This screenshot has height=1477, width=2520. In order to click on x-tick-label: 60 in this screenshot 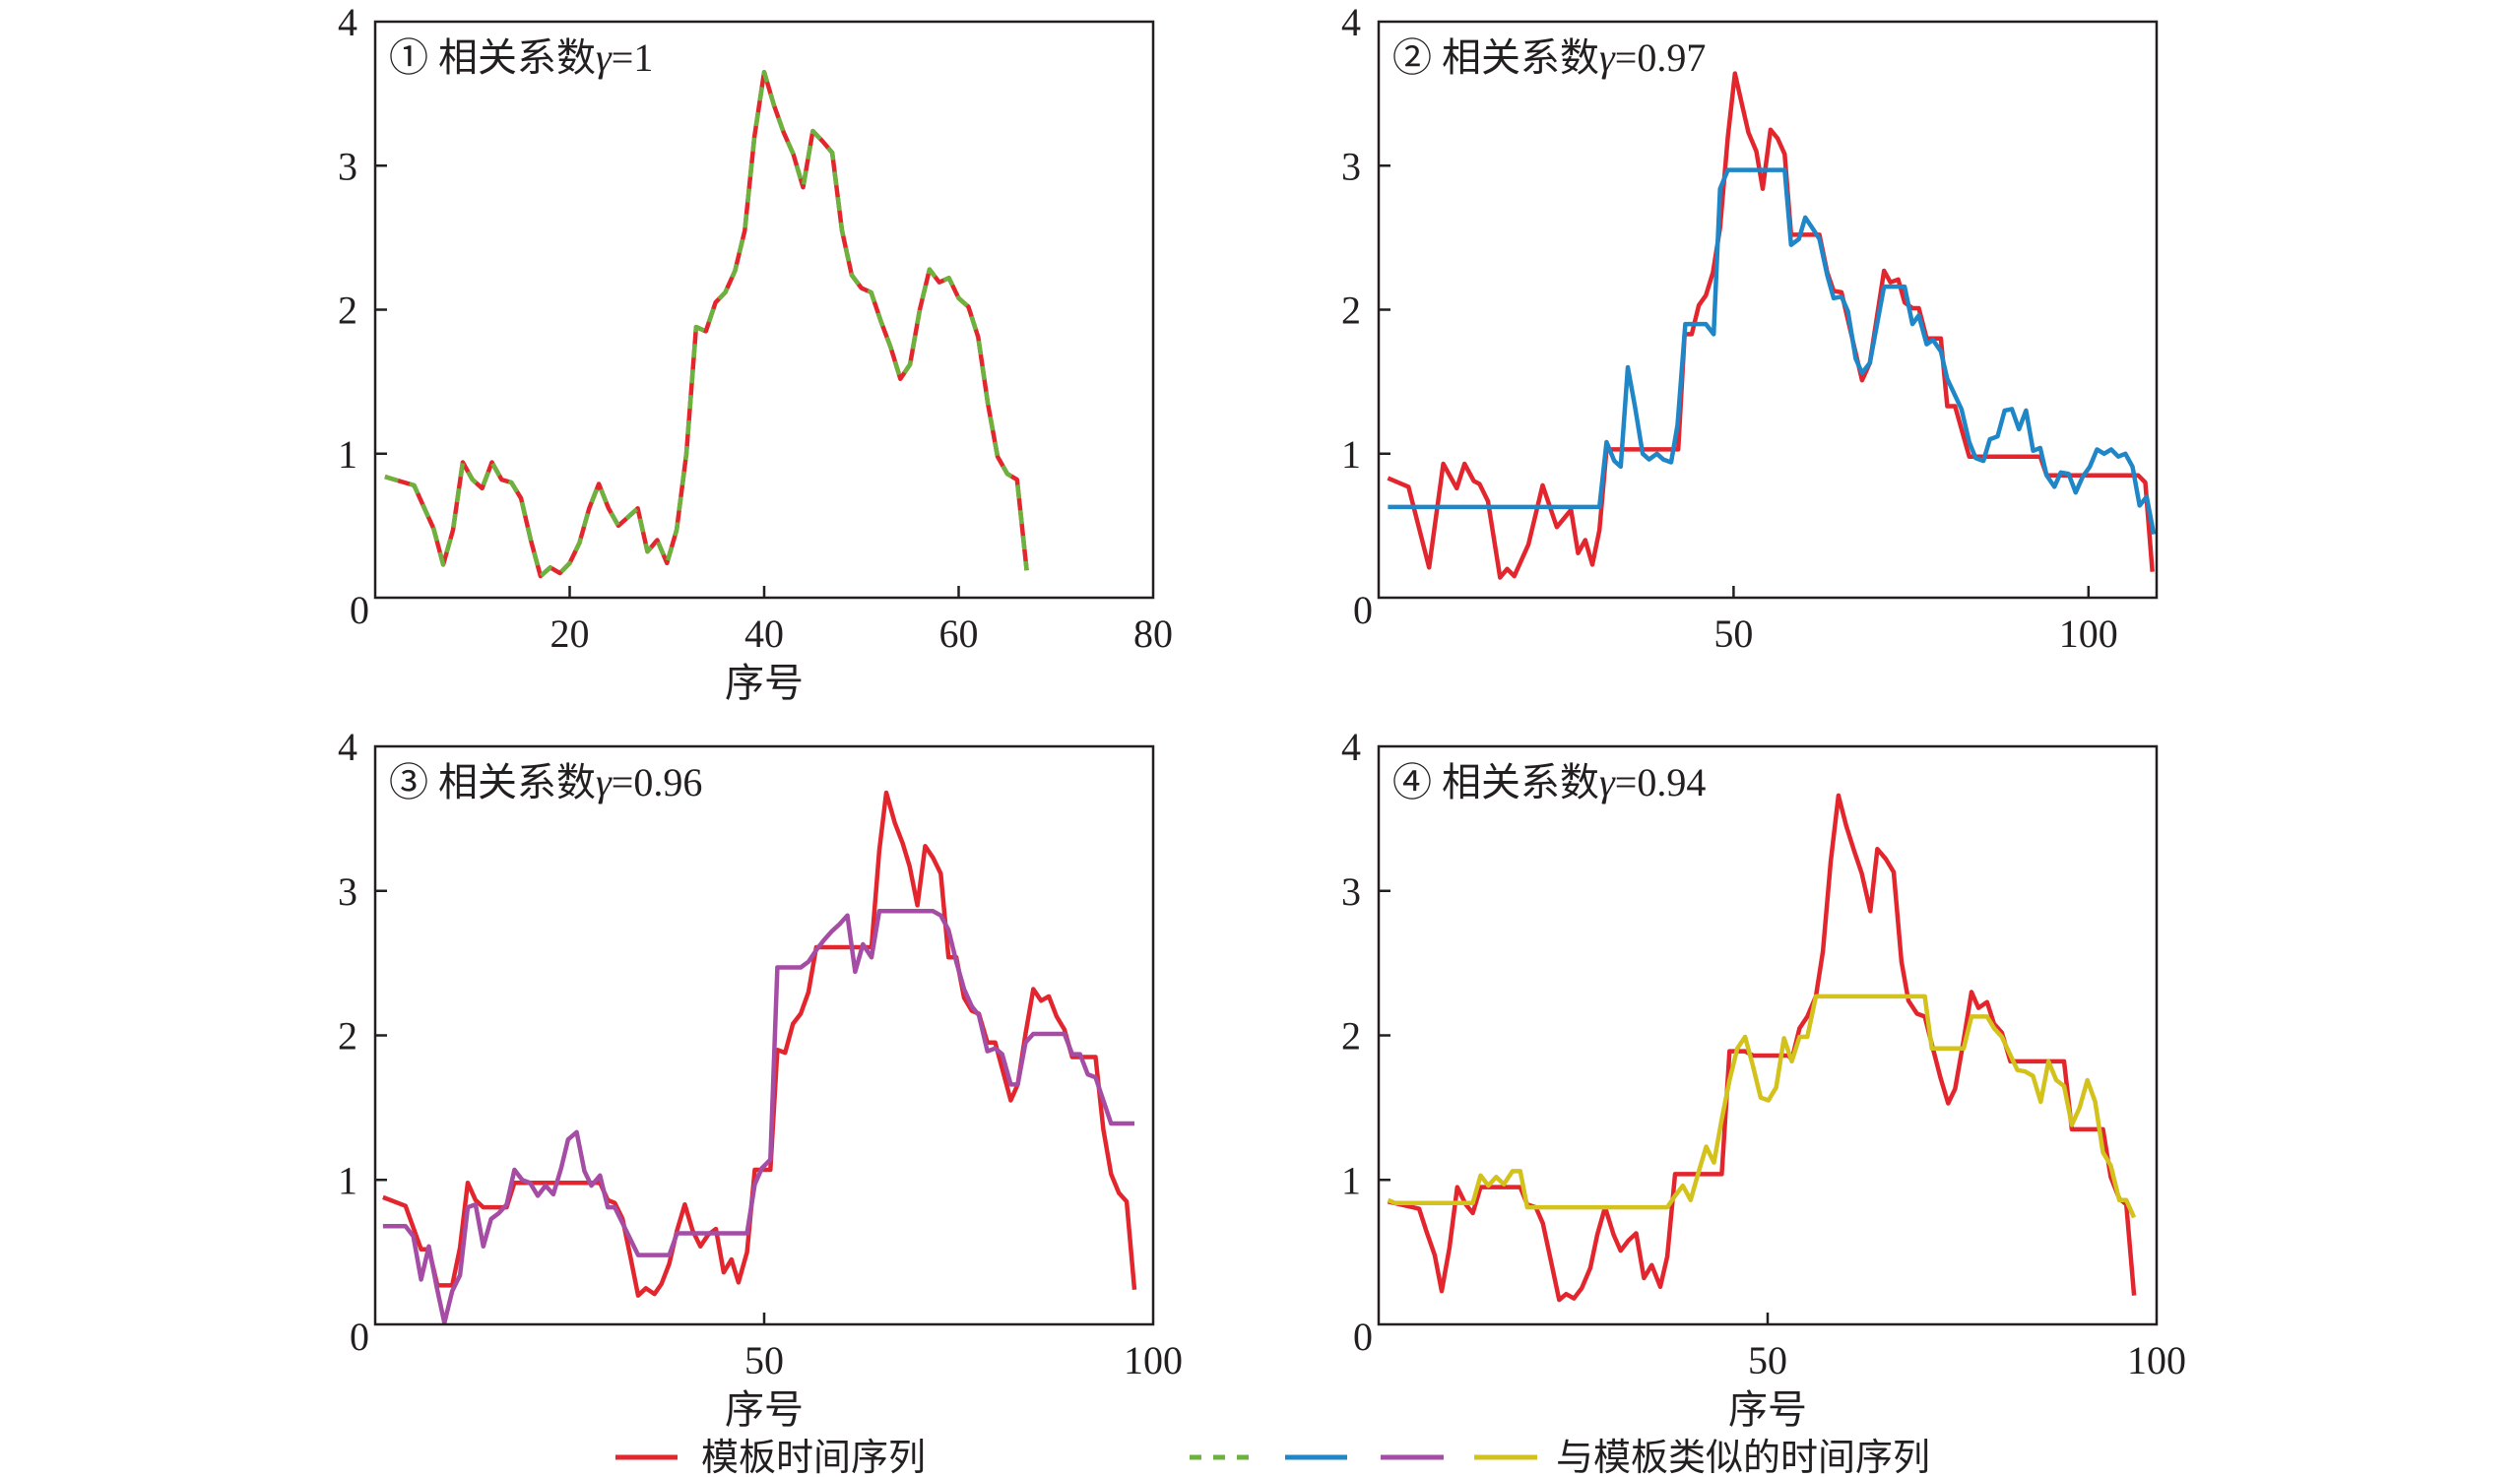, I will do `click(959, 634)`.